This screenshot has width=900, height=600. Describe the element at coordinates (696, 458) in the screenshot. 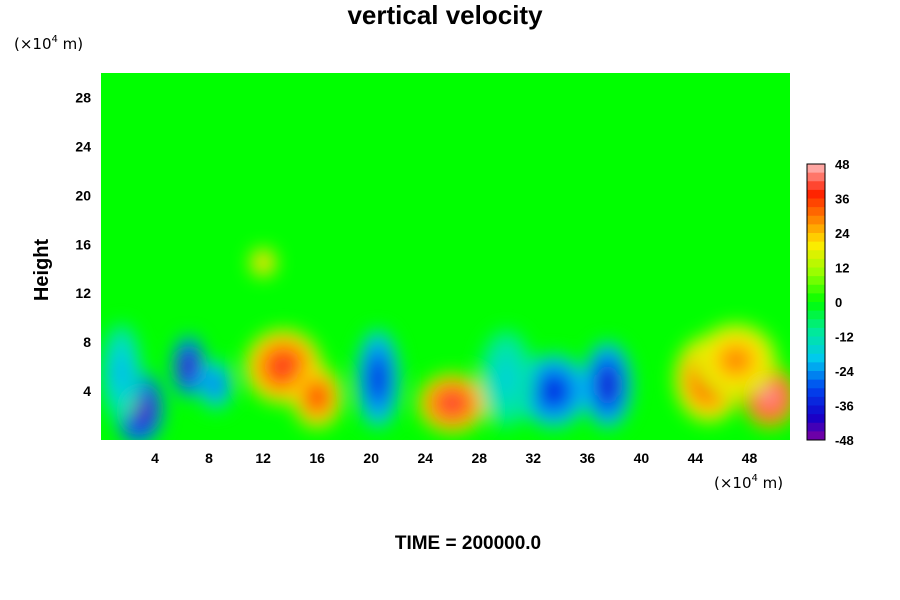

I see `x-tick-label: 44` at that location.